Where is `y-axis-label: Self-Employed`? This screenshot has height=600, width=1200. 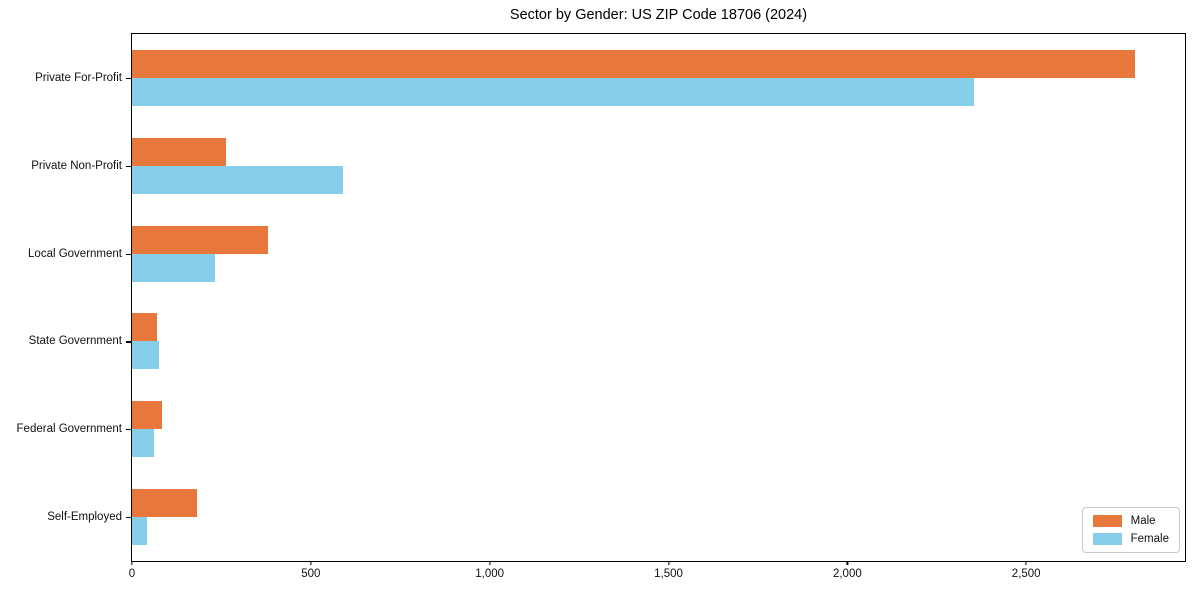
y-axis-label: Self-Employed is located at coordinates (84, 517).